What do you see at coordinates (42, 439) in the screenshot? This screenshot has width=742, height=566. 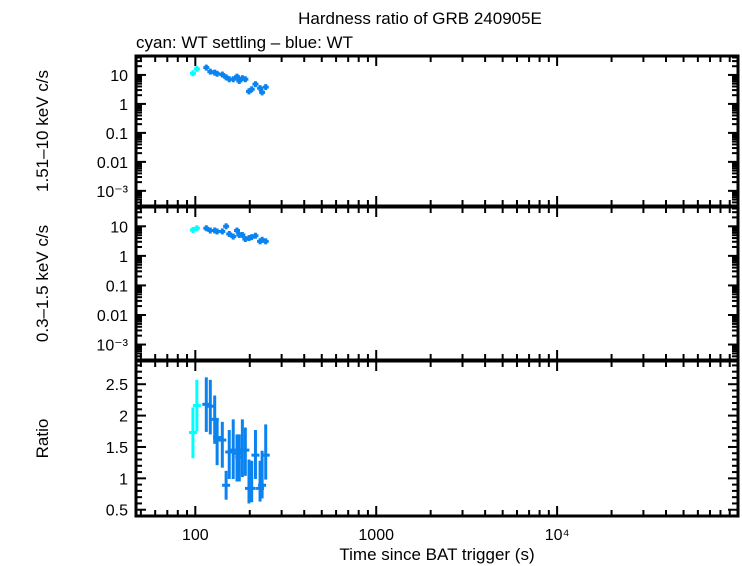 I see `y-axis-label: Ratio` at bounding box center [42, 439].